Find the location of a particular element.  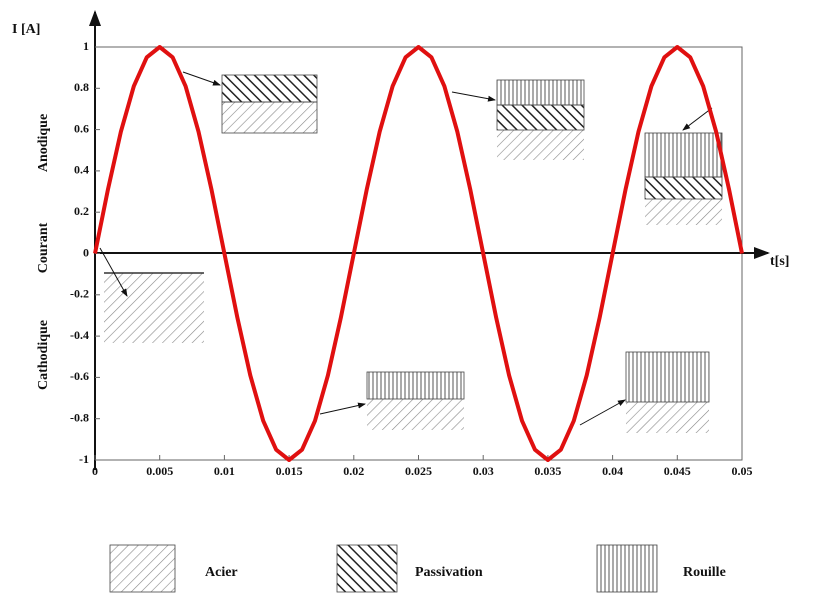

x-tick-label: 0 is located at coordinates (95, 471).